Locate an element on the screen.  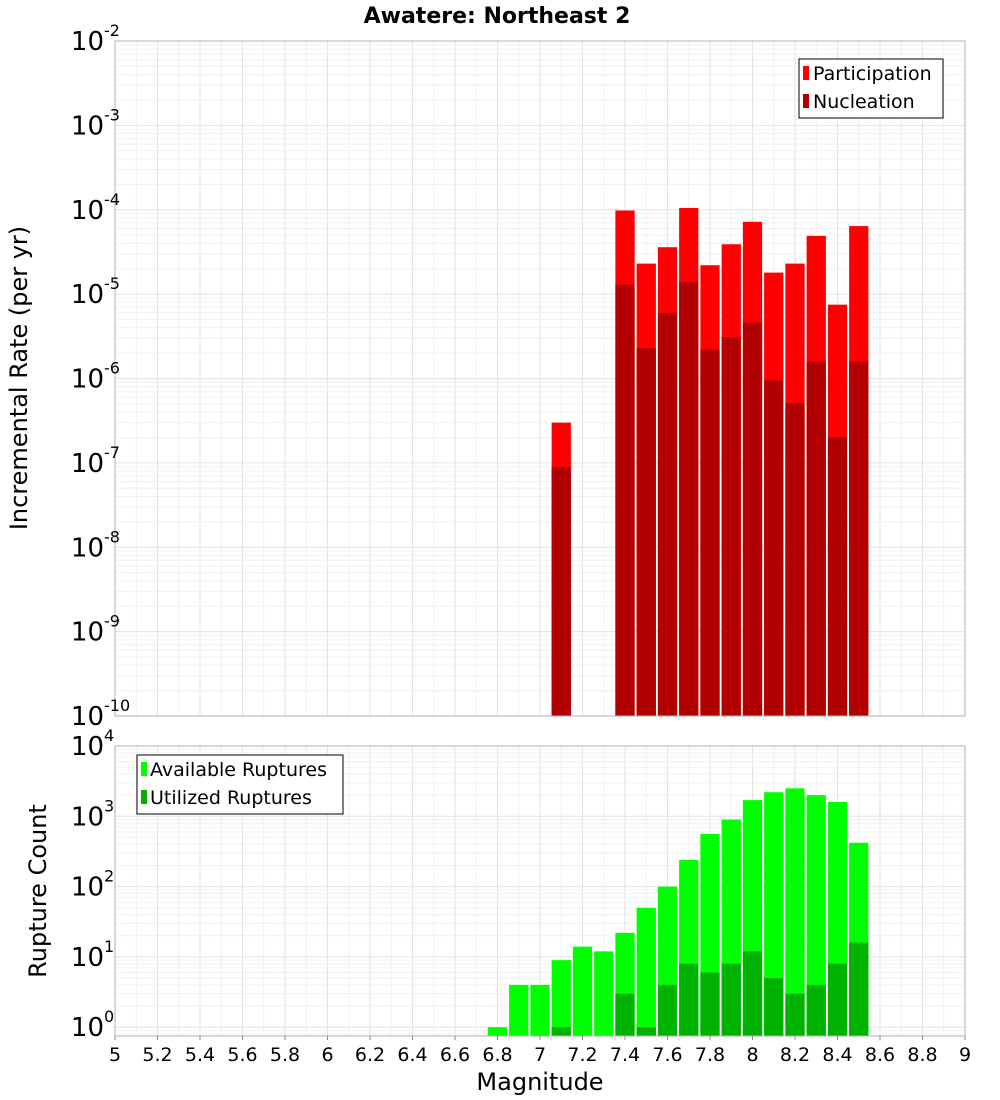
rate-y-tick-exponent: -6 is located at coordinates (112, 368).